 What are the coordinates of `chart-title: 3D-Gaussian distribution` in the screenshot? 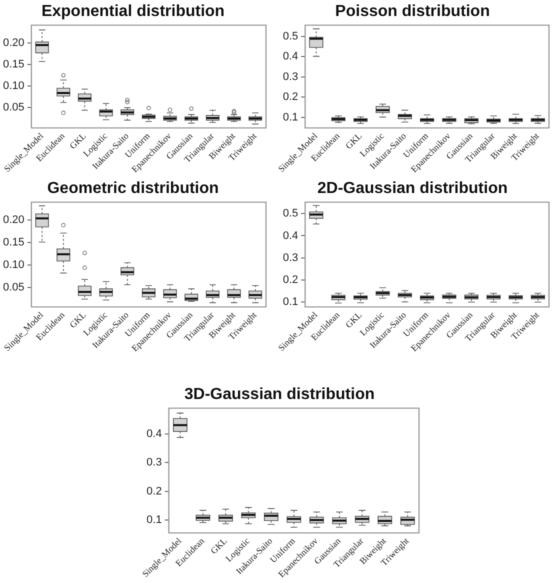 It's located at (279, 395).